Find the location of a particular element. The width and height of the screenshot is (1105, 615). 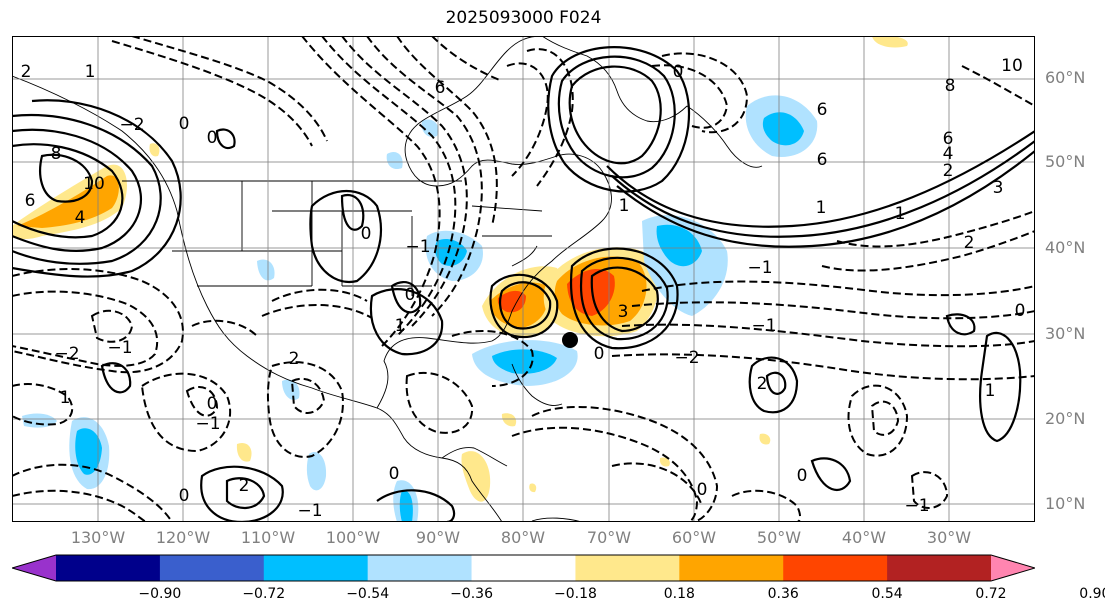

lat-label: 60°N is located at coordinates (1065, 77).